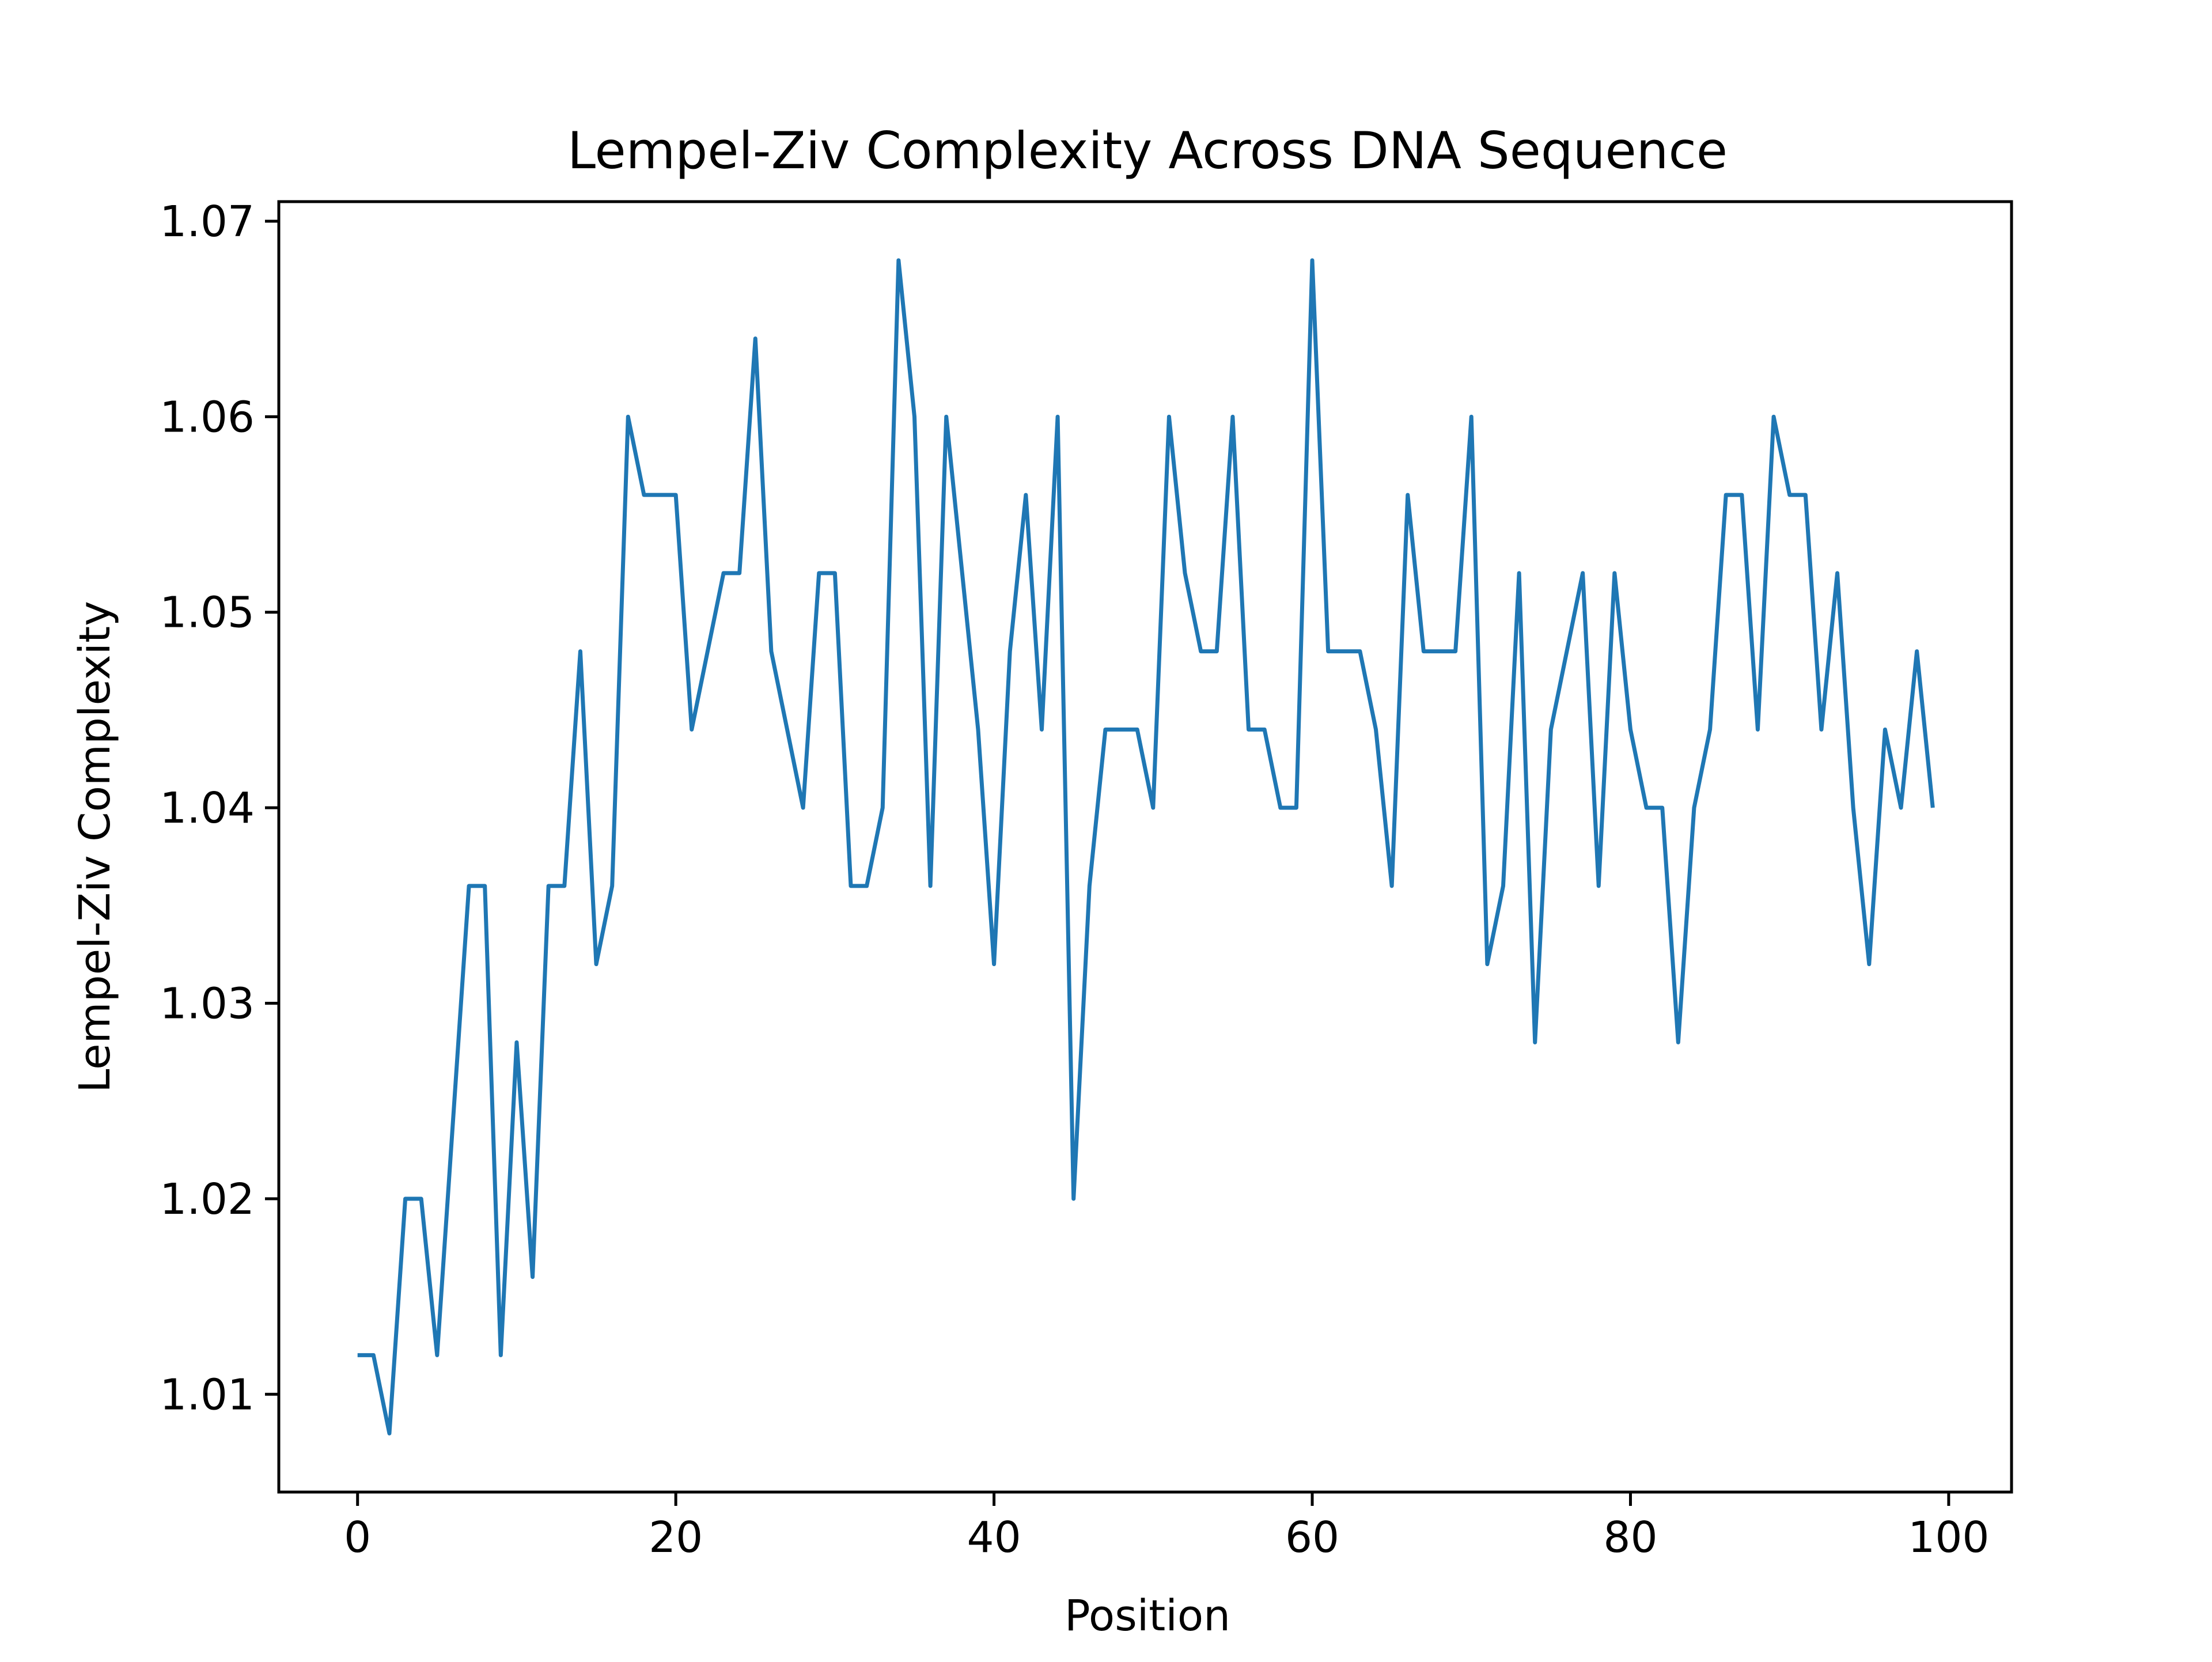 The height and width of the screenshot is (1662, 2212). I want to click on x-tick-label: 20, so click(676, 1538).